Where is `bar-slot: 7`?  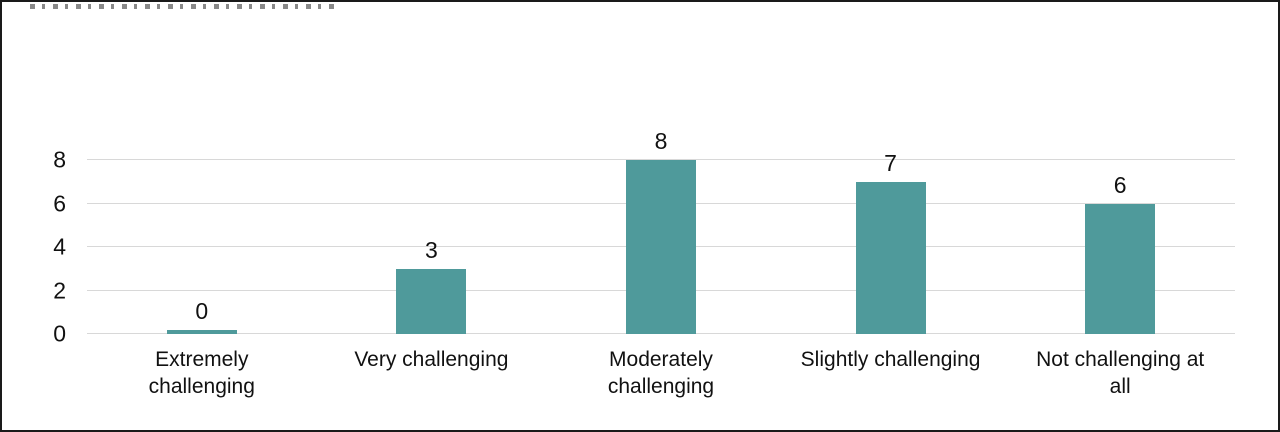
bar-slot: 7 is located at coordinates (891, 242).